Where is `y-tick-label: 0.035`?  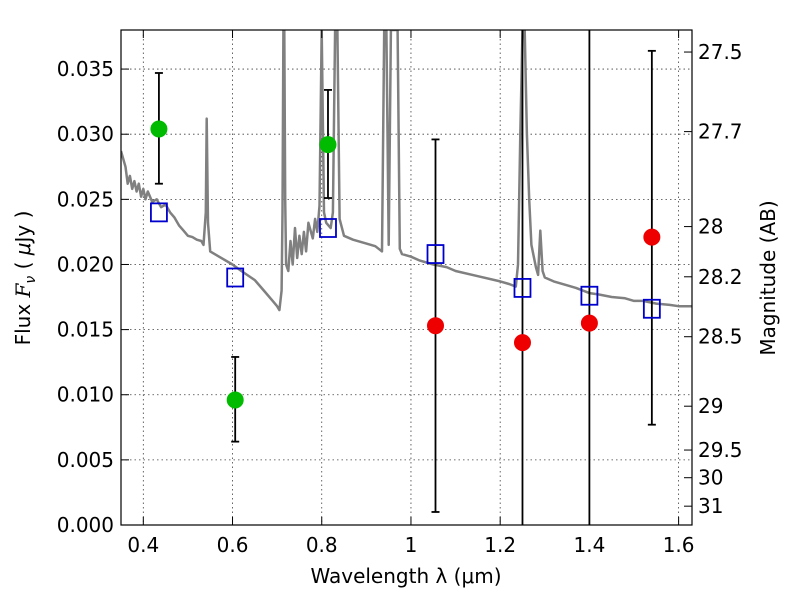
y-tick-label: 0.035 is located at coordinates (85, 69).